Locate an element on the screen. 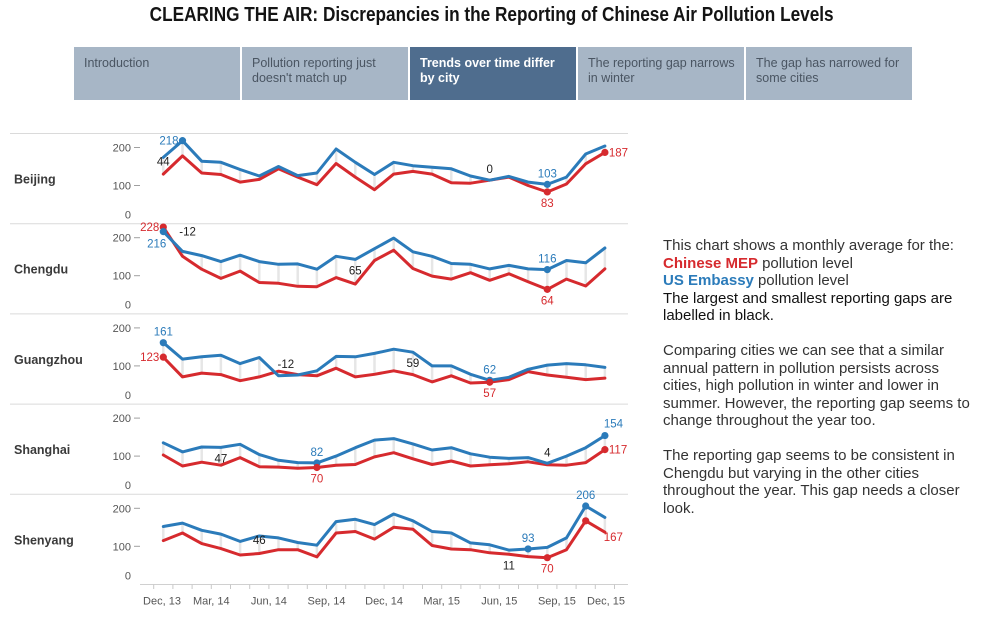 This screenshot has width=984, height=634. tab-label: The reporting gap narrows in winter is located at coordinates (661, 70).